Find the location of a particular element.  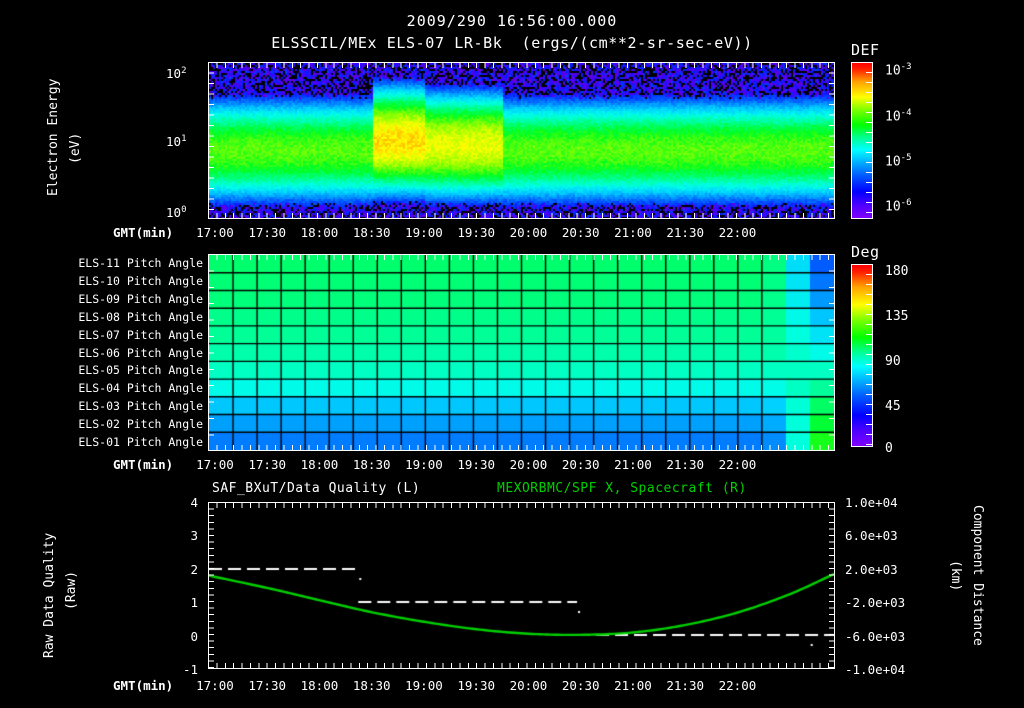

panel1-ylabel-line1: Electron Energy is located at coordinates (53, 137).